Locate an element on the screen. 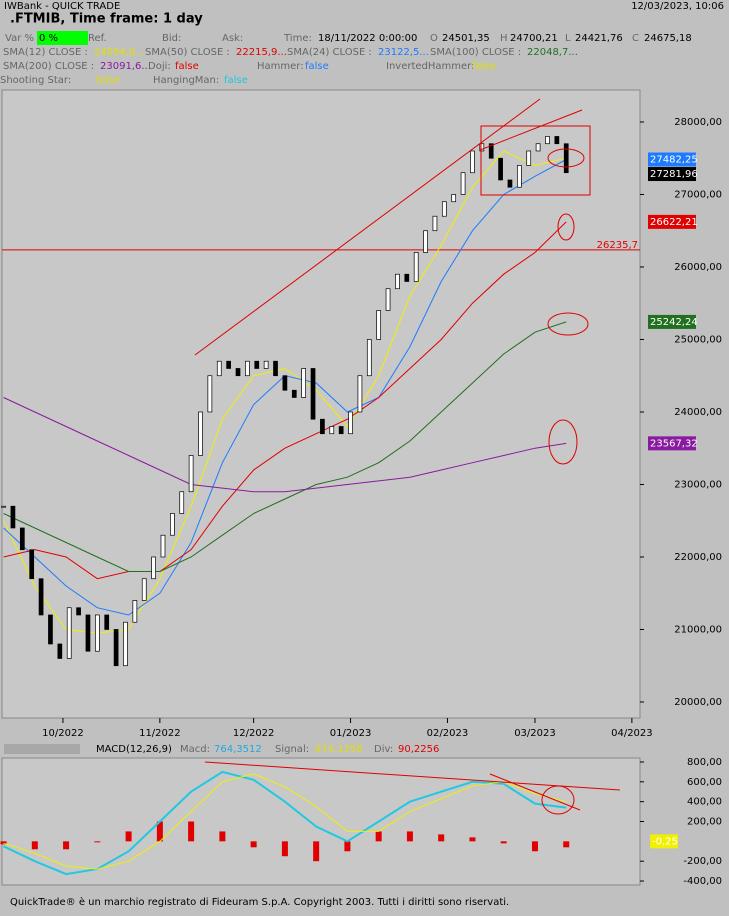 This screenshot has width=729, height=916. var-box is located at coordinates (62, 38).